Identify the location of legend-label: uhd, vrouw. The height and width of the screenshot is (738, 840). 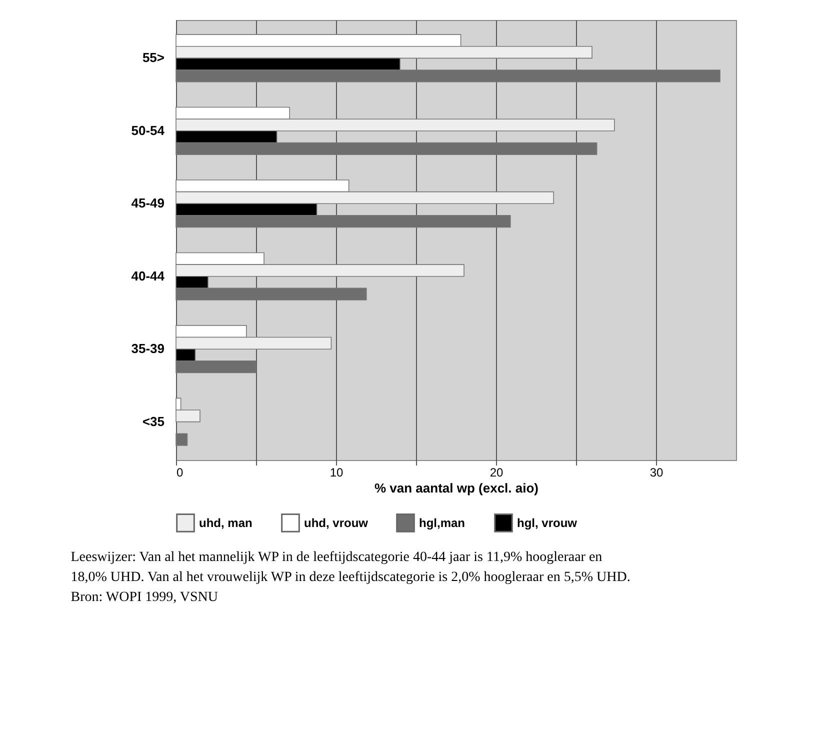
(336, 523).